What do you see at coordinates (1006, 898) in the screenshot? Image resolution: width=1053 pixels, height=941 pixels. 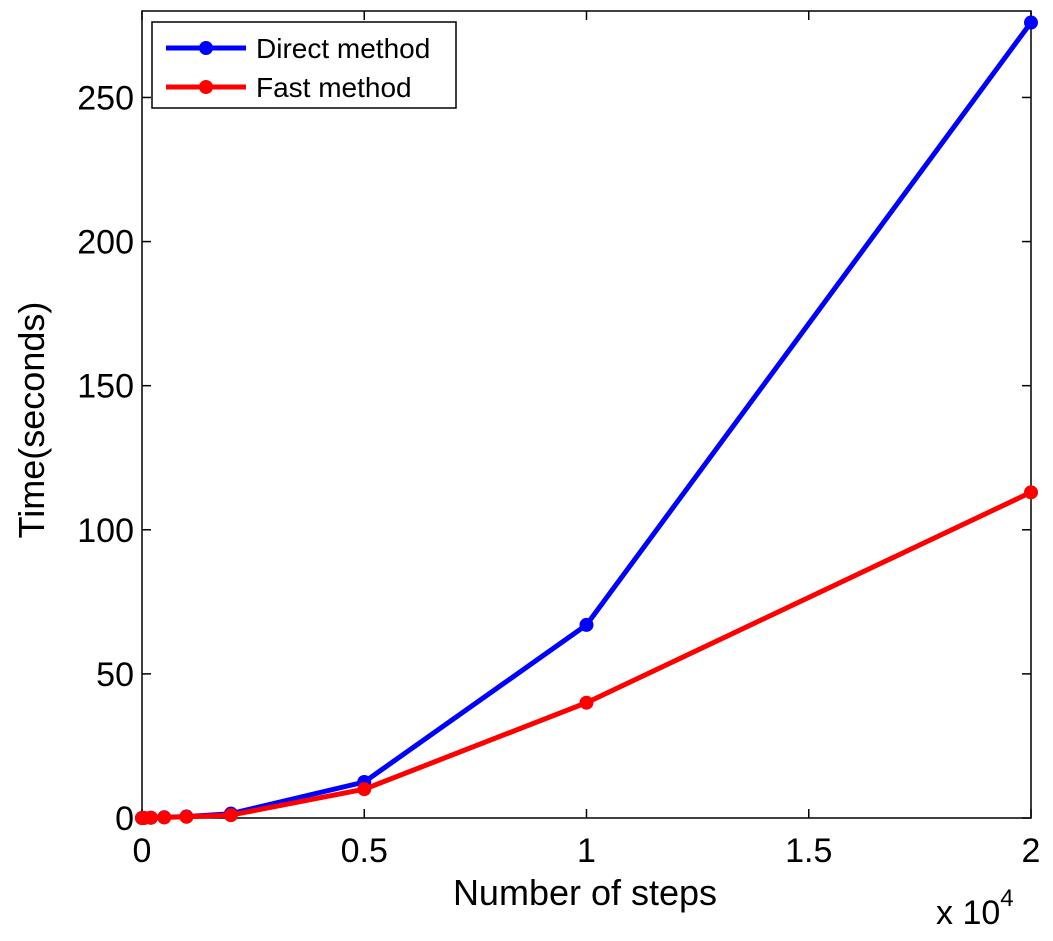 I see `x-axis-multiplier-exponent: 4` at bounding box center [1006, 898].